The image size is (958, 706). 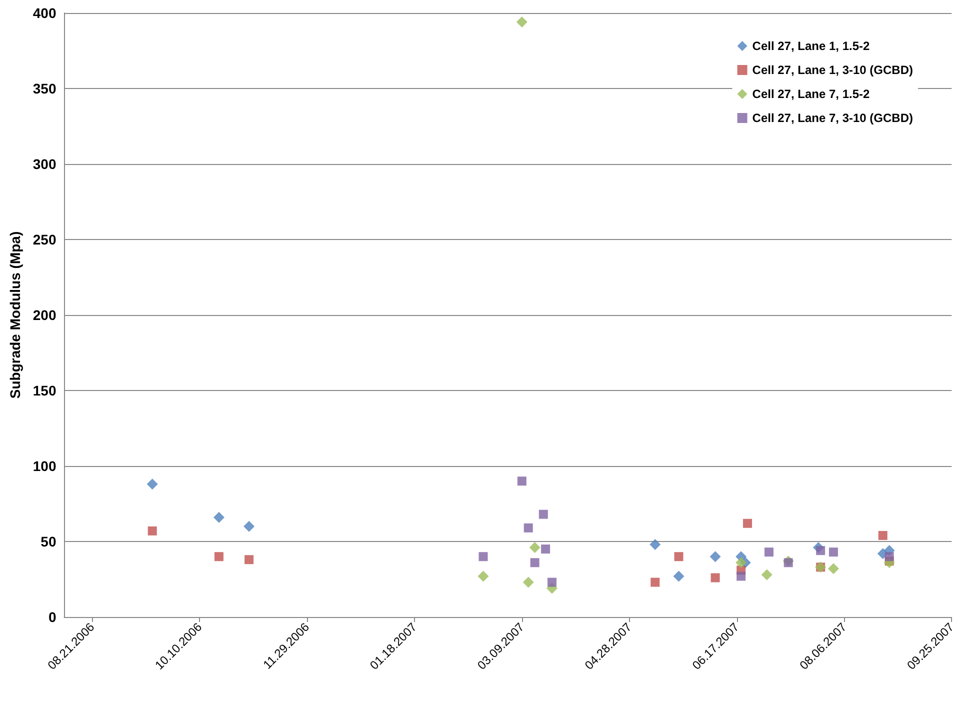 What do you see at coordinates (15, 315) in the screenshot?
I see `y-axis-title: Subgrade Modulus (Mpa)` at bounding box center [15, 315].